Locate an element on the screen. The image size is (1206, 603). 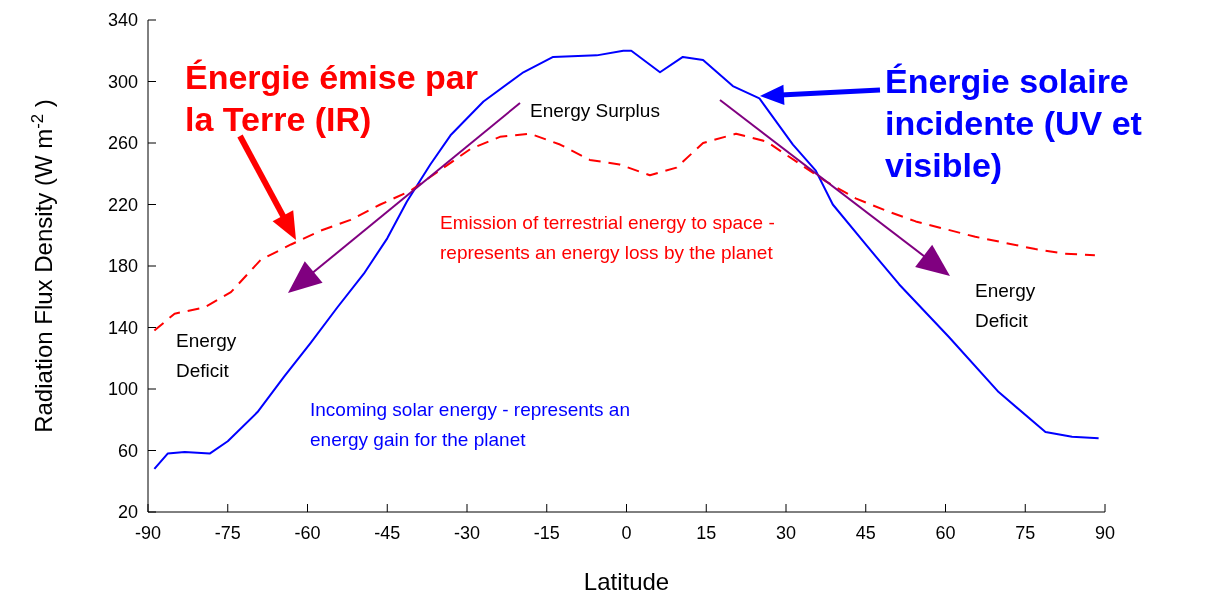
y-tick-label: 60 is located at coordinates (127, 450).